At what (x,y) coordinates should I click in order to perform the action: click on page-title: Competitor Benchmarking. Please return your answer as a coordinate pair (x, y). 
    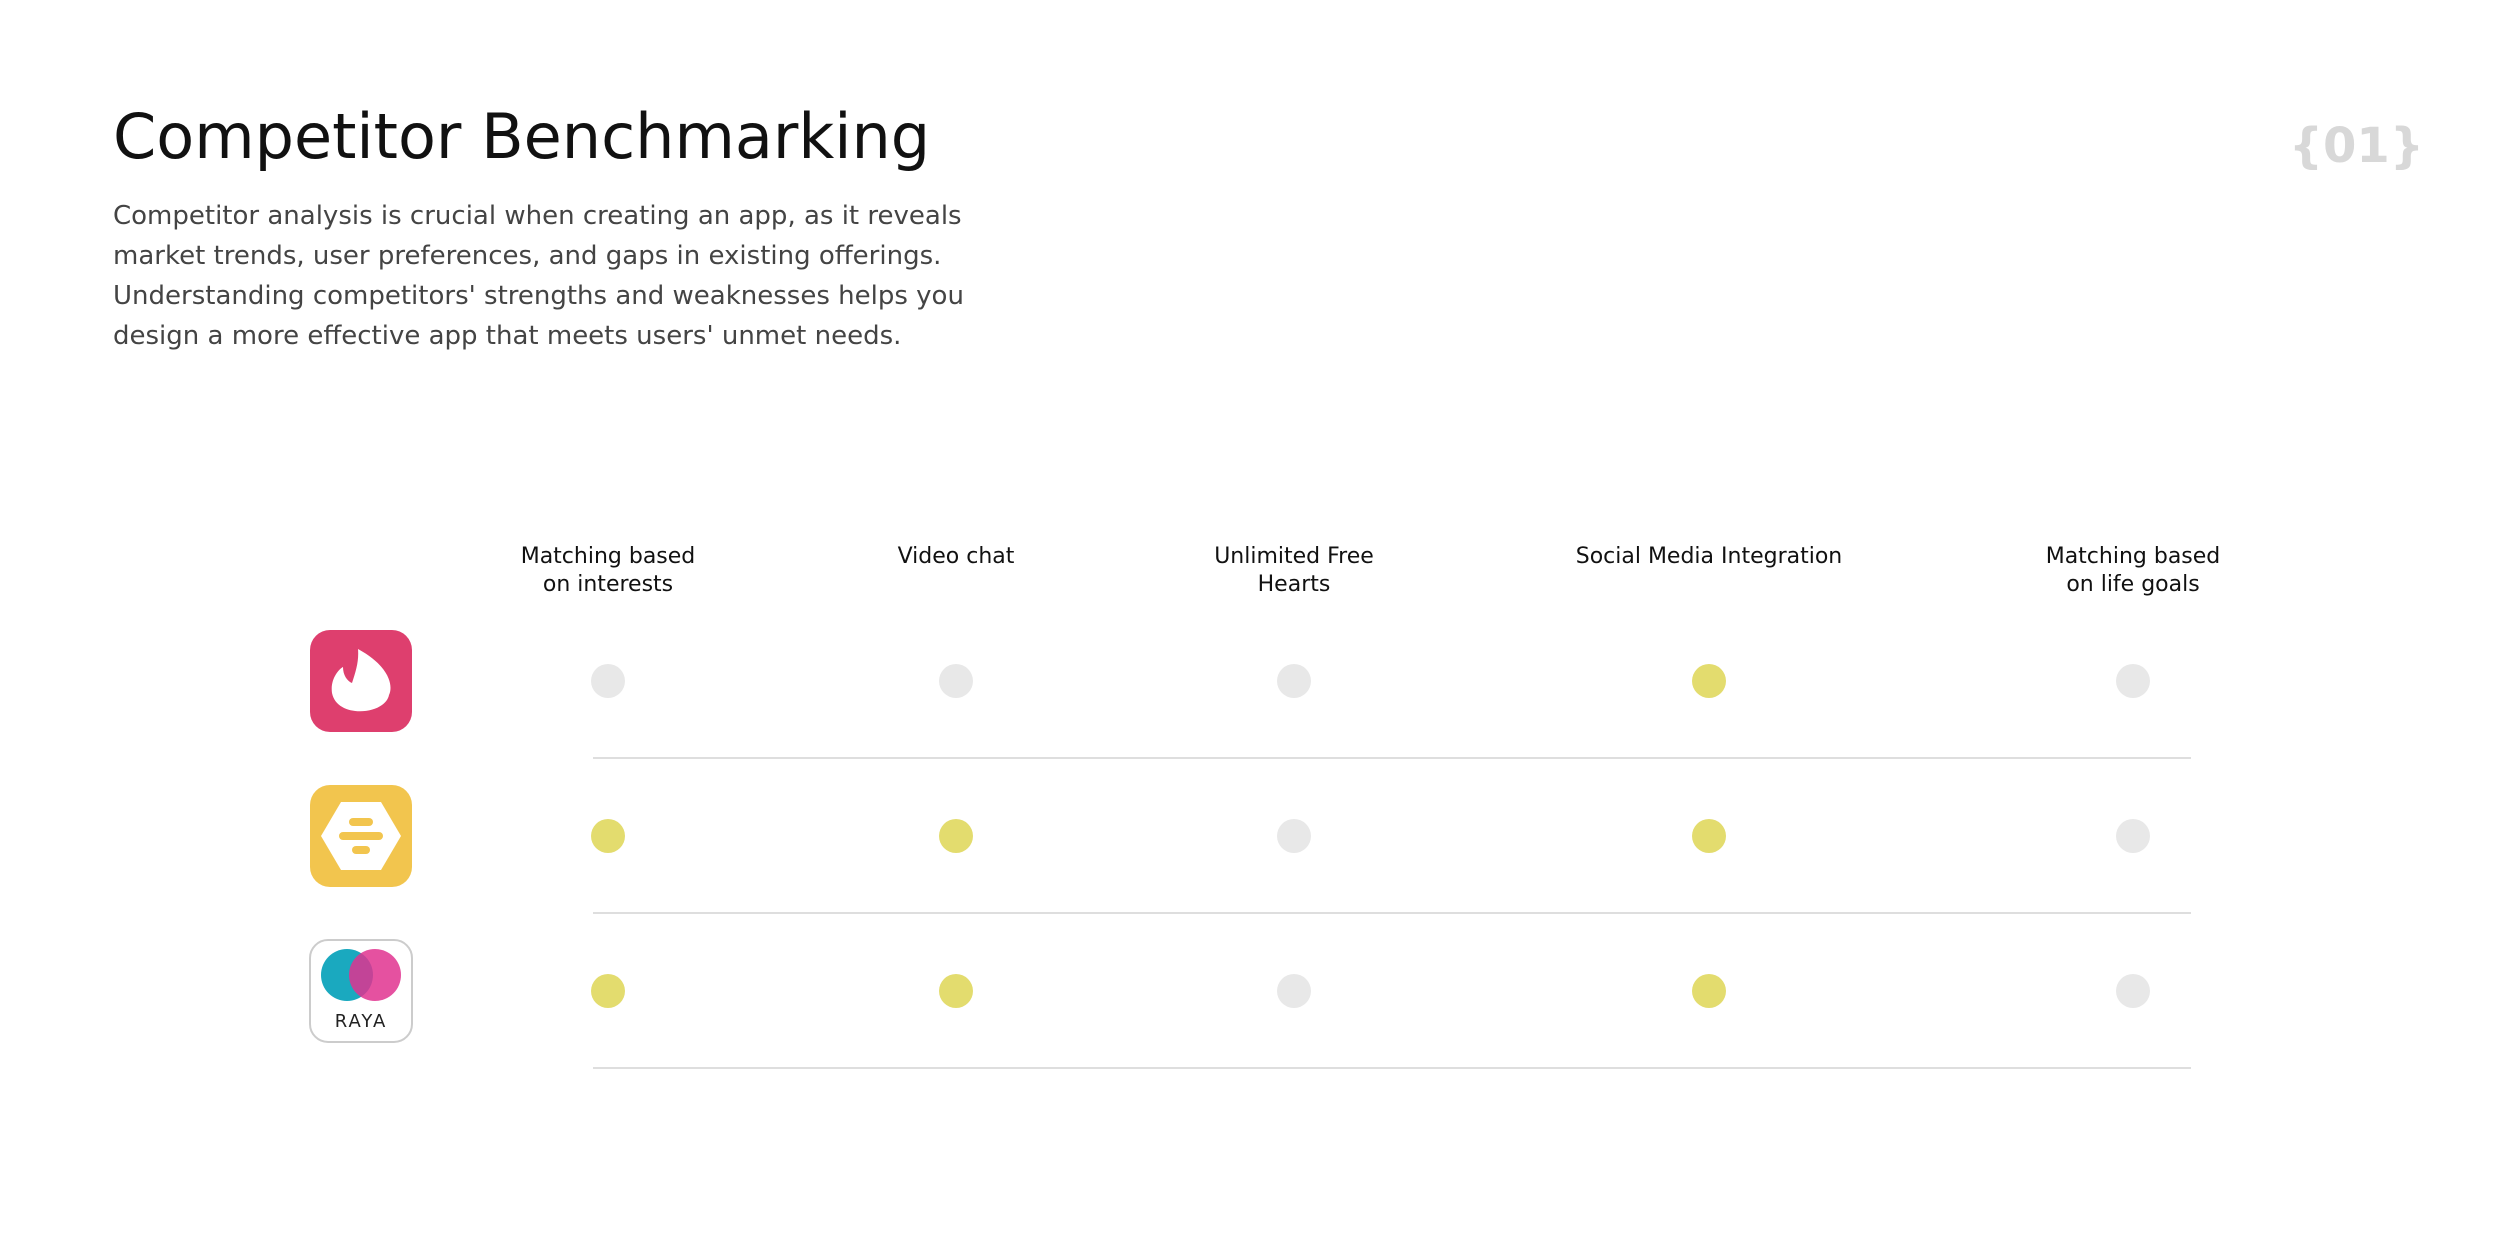
    Looking at the image, I should click on (521, 136).